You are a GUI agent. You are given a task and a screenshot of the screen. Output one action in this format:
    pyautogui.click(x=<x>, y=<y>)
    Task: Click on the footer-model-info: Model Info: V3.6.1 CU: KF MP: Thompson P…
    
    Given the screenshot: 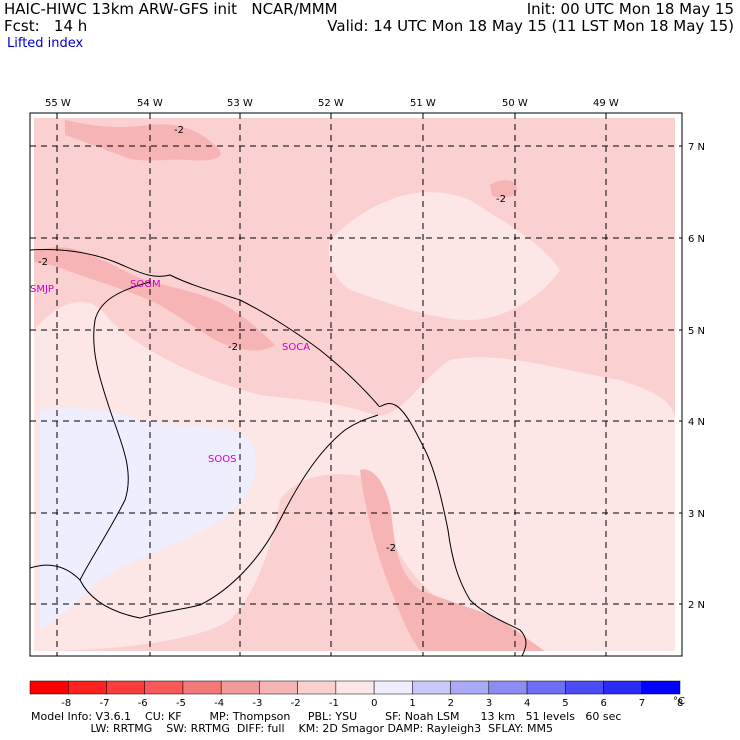 What is the action you would take?
    pyautogui.click(x=326, y=716)
    